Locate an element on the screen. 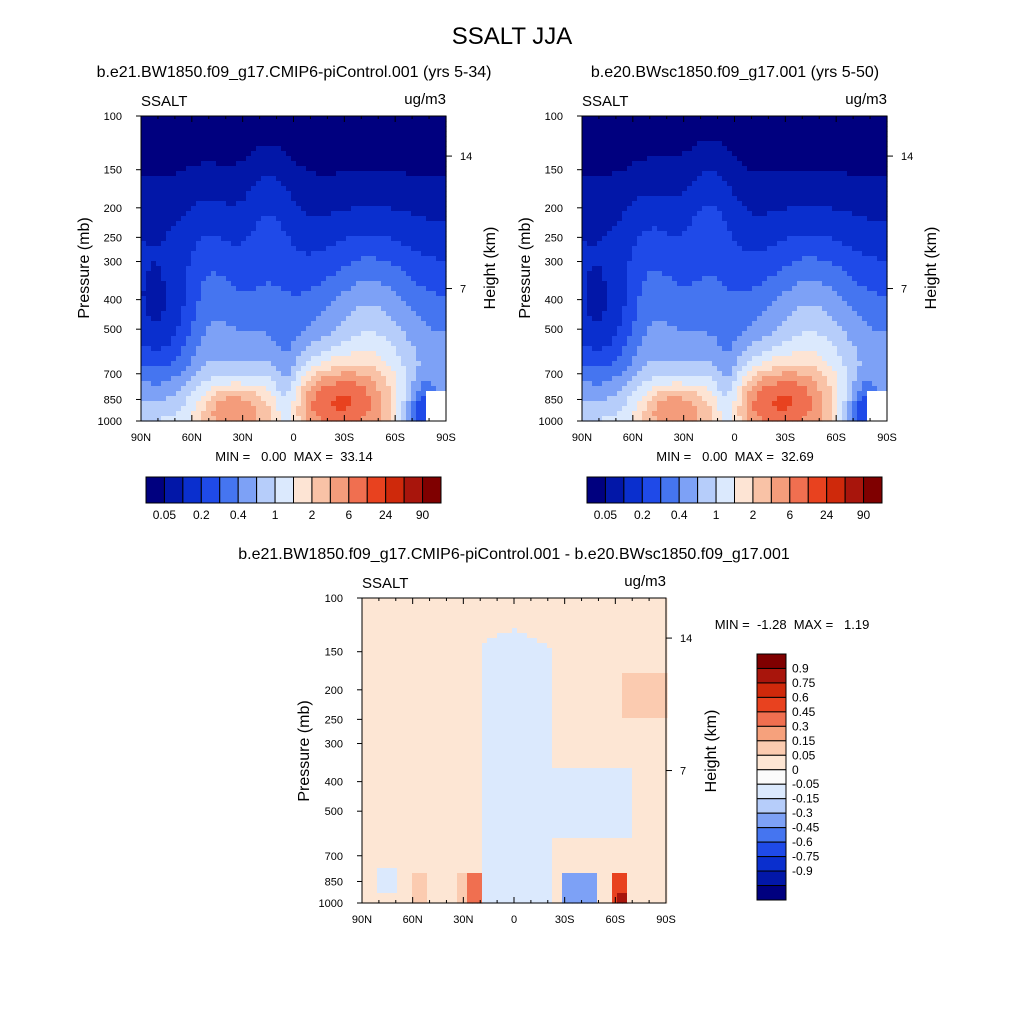 Image resolution: width=1024 pixels, height=1024 pixels. panel-2-left-label: SSALT is located at coordinates (605, 101).